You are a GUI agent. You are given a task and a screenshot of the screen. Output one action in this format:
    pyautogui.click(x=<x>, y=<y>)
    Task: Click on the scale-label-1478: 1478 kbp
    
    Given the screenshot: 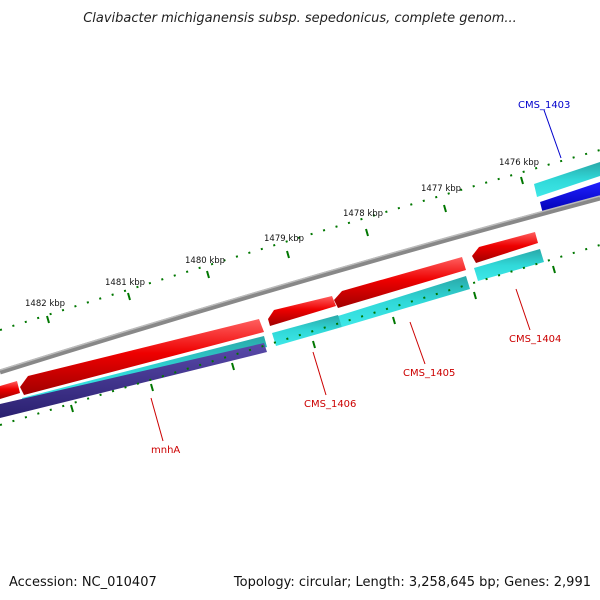 What is the action you would take?
    pyautogui.click(x=363, y=214)
    